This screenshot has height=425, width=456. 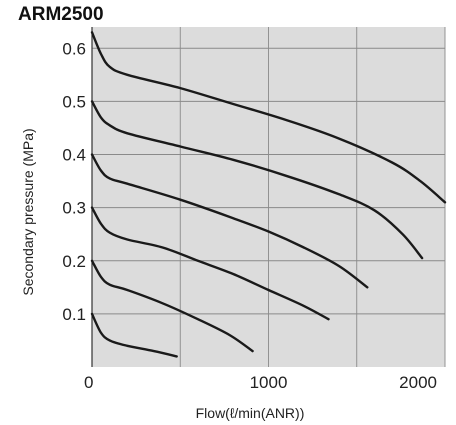 I want to click on y-tick-labels: 0.1 0.2 0.3 0.4 0.5 0.6, so click(x=74, y=181).